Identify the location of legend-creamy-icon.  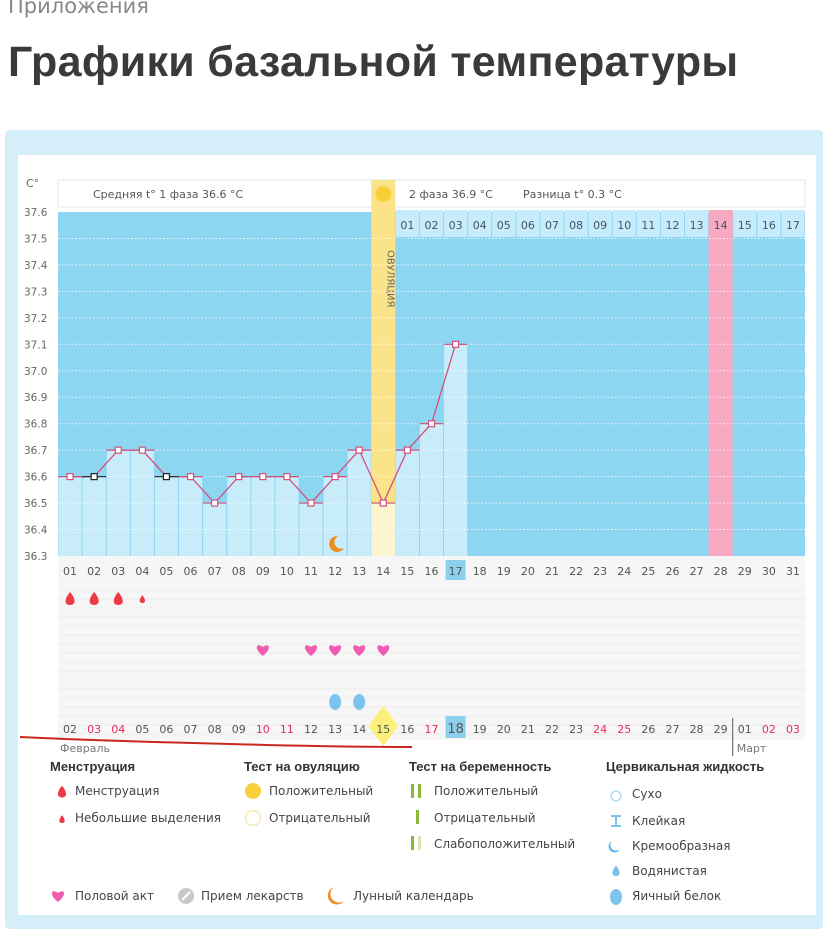
(614, 847).